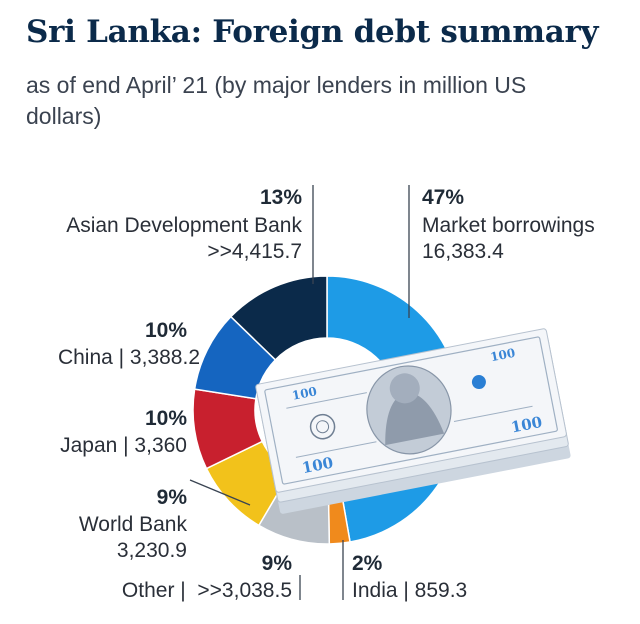 This screenshot has height=624, width=640. I want to click on seal-icon, so click(322, 426).